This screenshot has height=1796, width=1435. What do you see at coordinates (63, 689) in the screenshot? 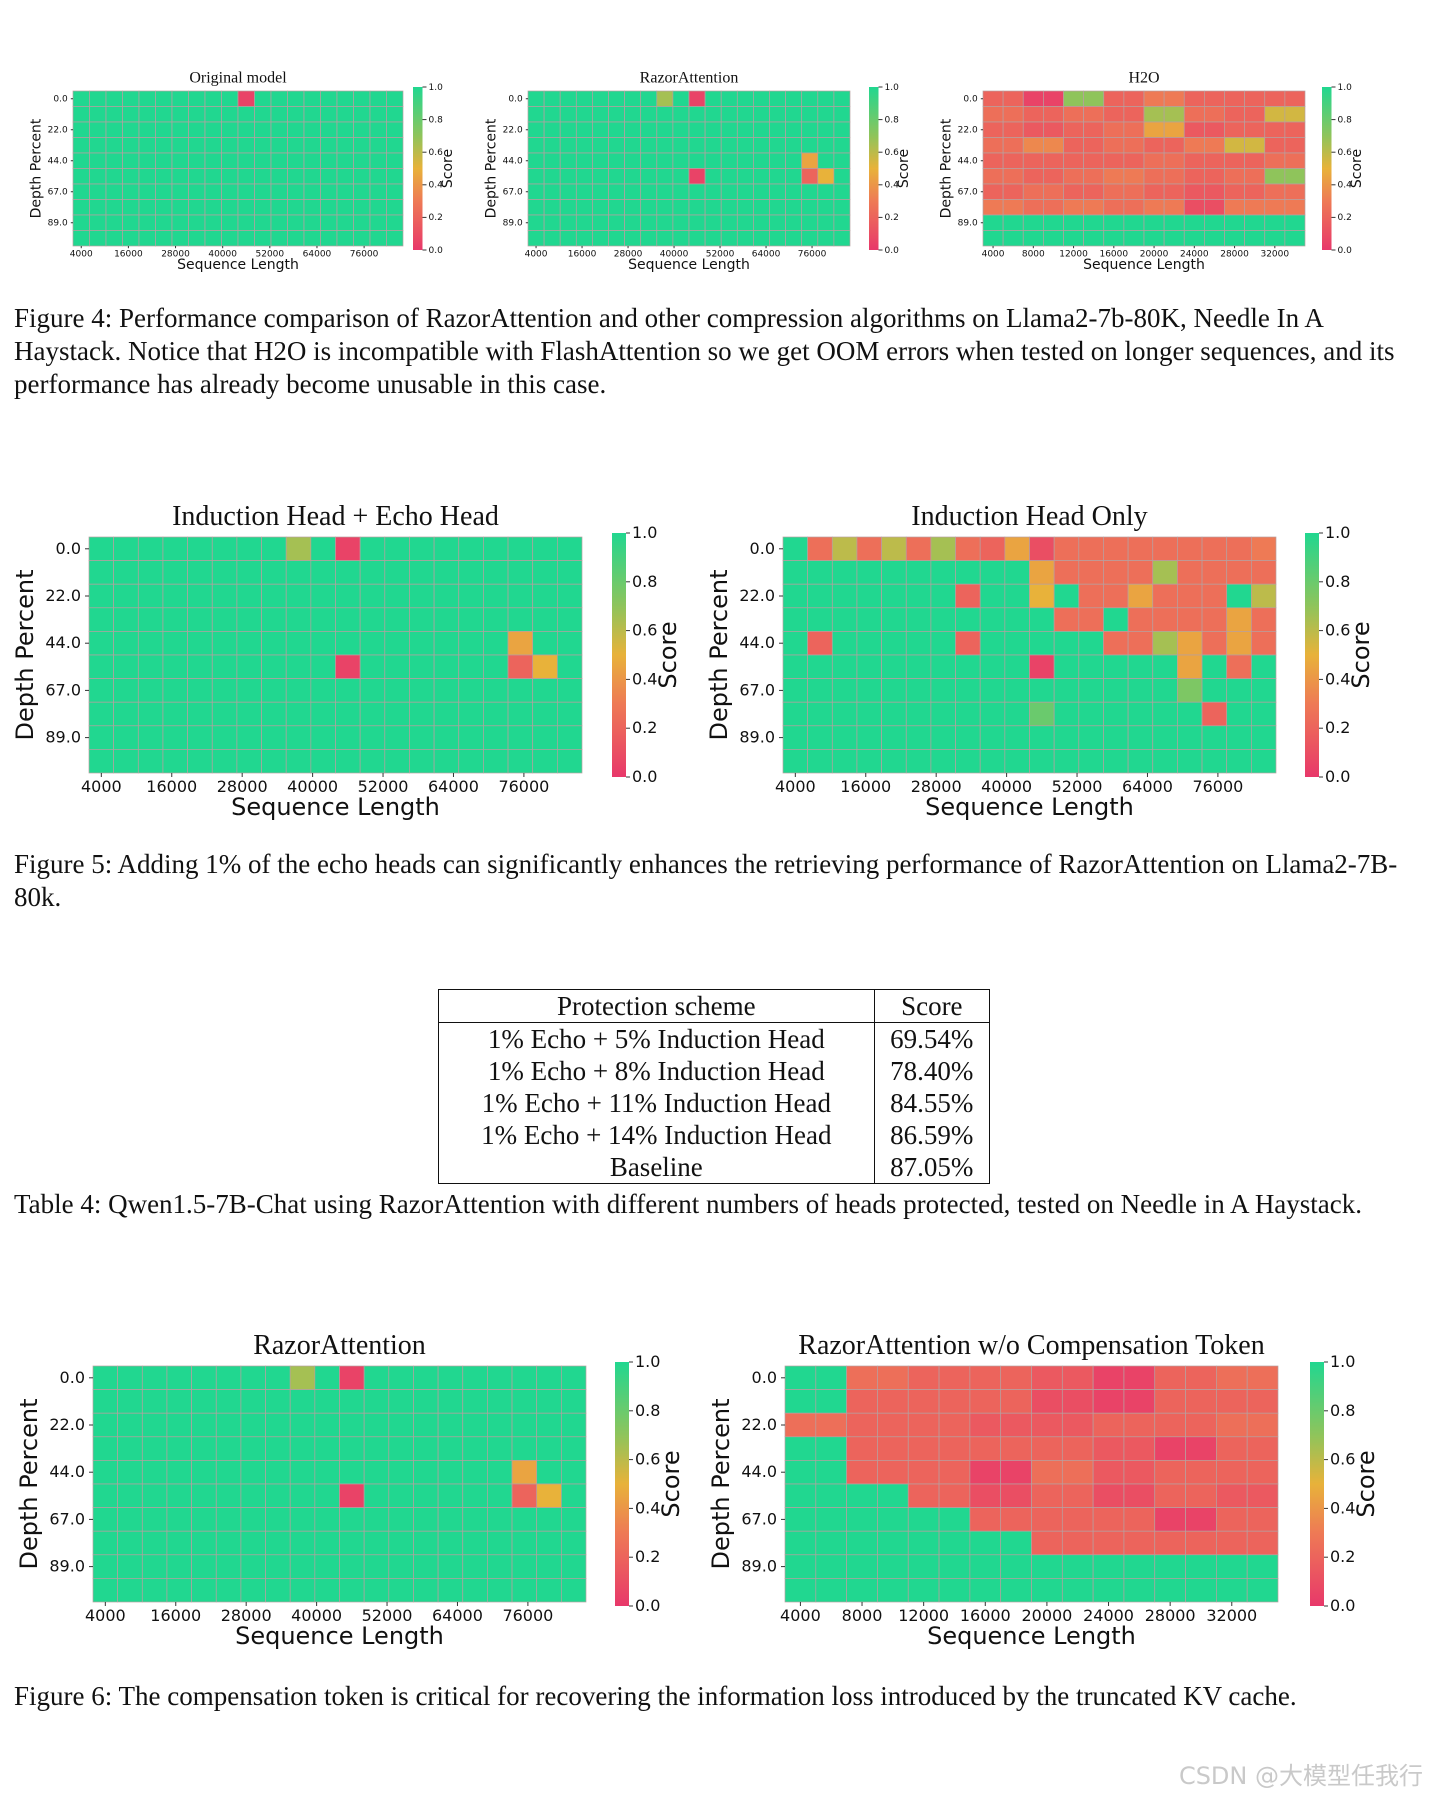
I see `y-tick-label: 67.0` at bounding box center [63, 689].